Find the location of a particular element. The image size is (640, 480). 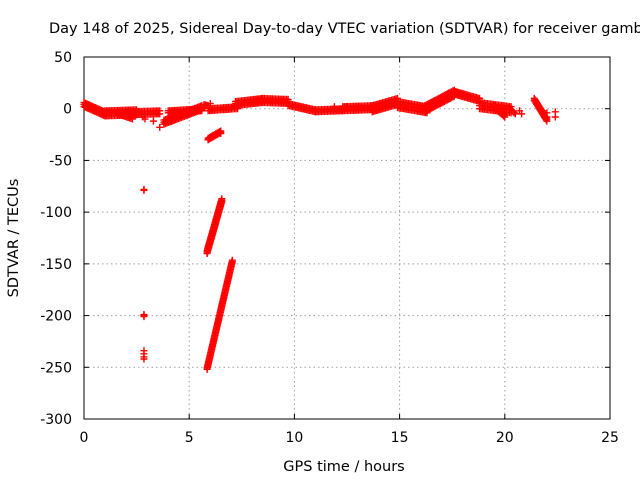

x-tick-label: 0 is located at coordinates (84, 438).